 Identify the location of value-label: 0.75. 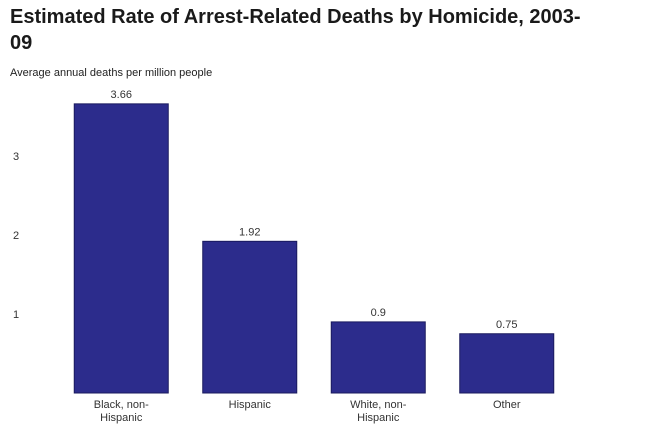
(506, 325).